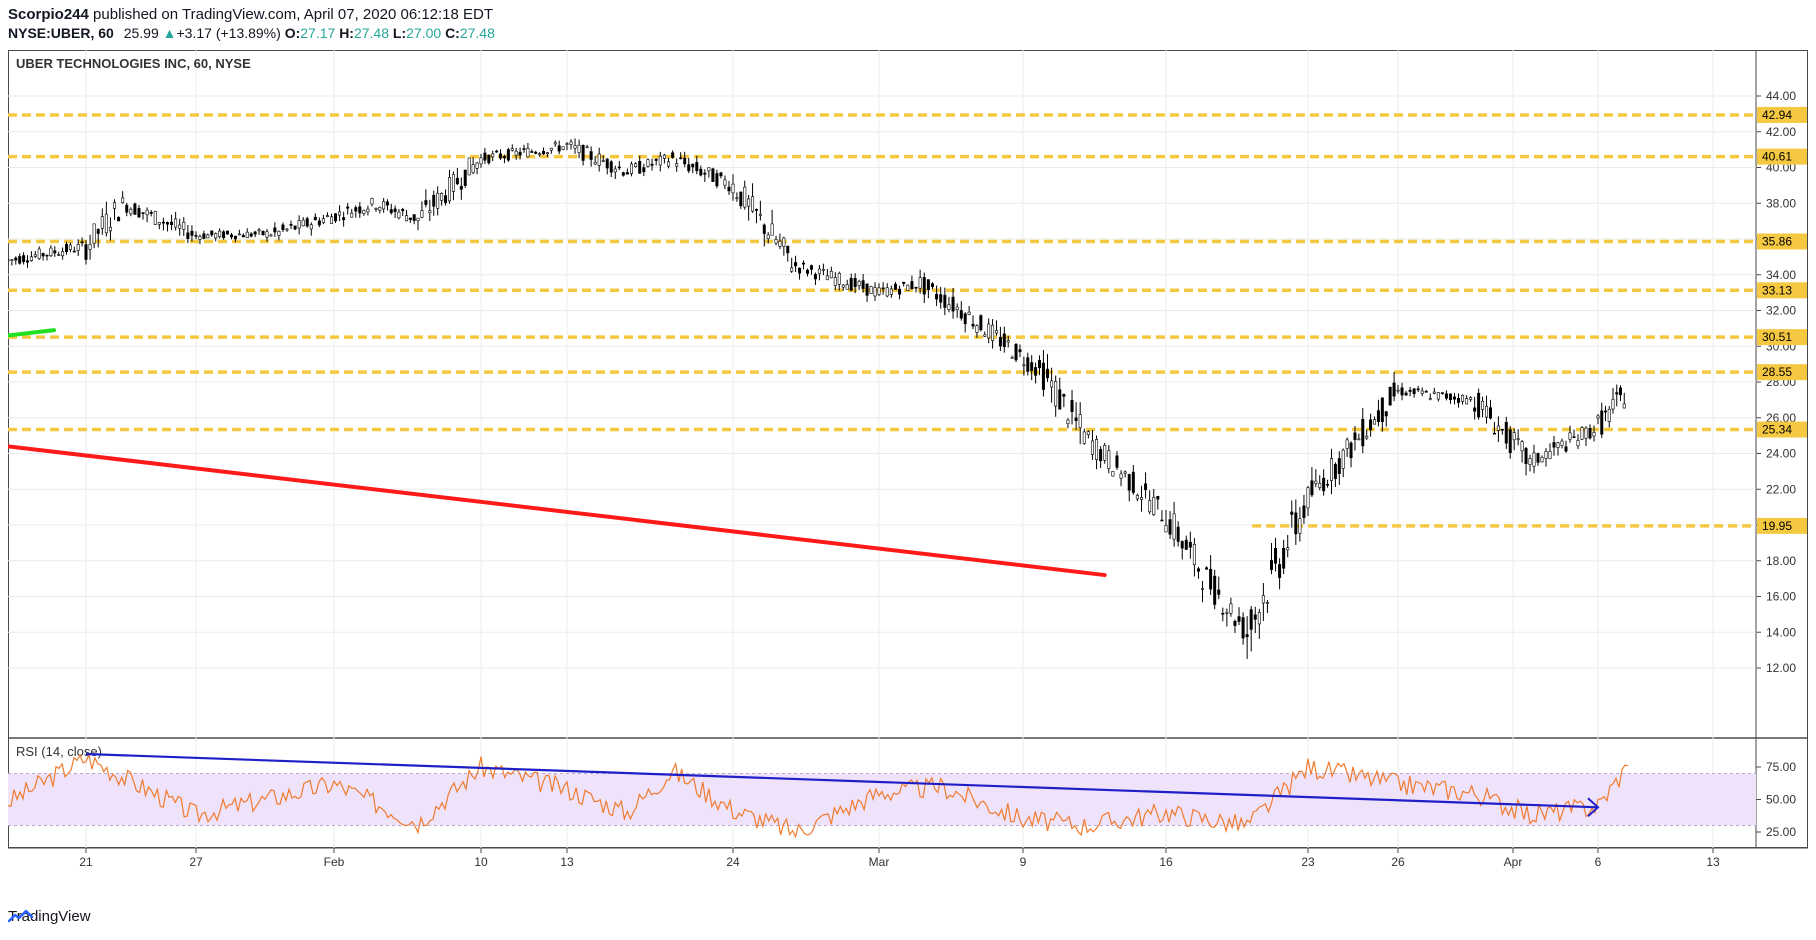 This screenshot has width=1816, height=940. I want to click on author-name: Scorpio244, so click(48, 14).